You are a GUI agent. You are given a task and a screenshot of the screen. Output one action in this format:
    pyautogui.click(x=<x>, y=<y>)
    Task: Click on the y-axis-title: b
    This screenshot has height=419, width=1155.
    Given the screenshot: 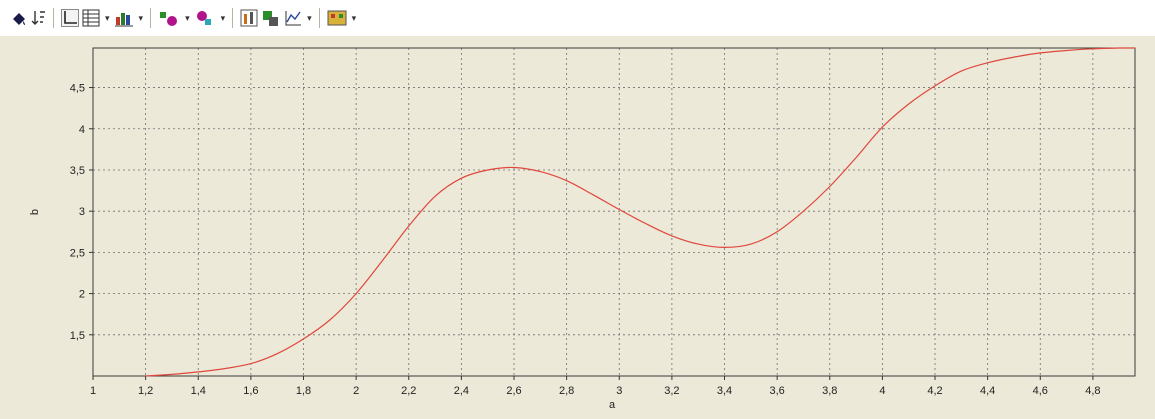 What is the action you would take?
    pyautogui.click(x=35, y=212)
    